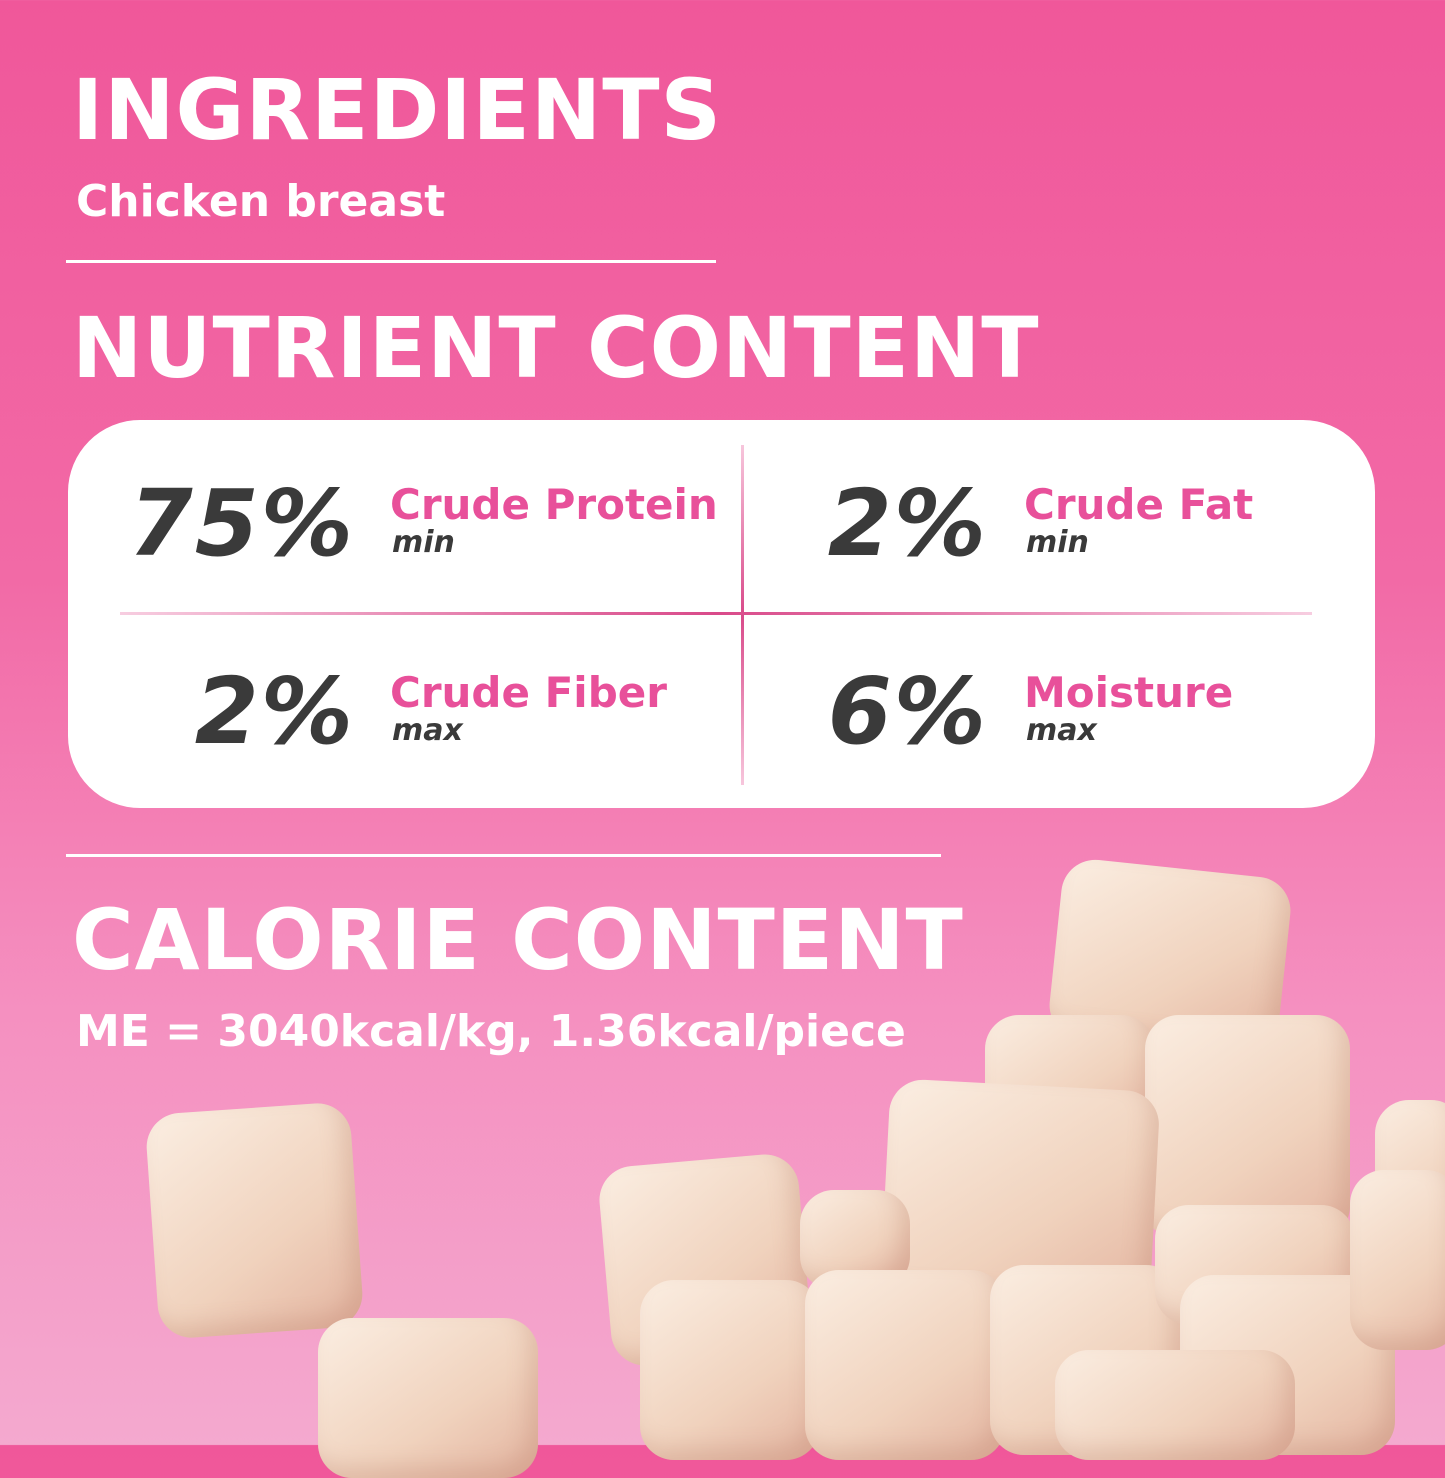 The width and height of the screenshot is (1445, 1478). What do you see at coordinates (742, 615) in the screenshot?
I see `card-vertical-divider` at bounding box center [742, 615].